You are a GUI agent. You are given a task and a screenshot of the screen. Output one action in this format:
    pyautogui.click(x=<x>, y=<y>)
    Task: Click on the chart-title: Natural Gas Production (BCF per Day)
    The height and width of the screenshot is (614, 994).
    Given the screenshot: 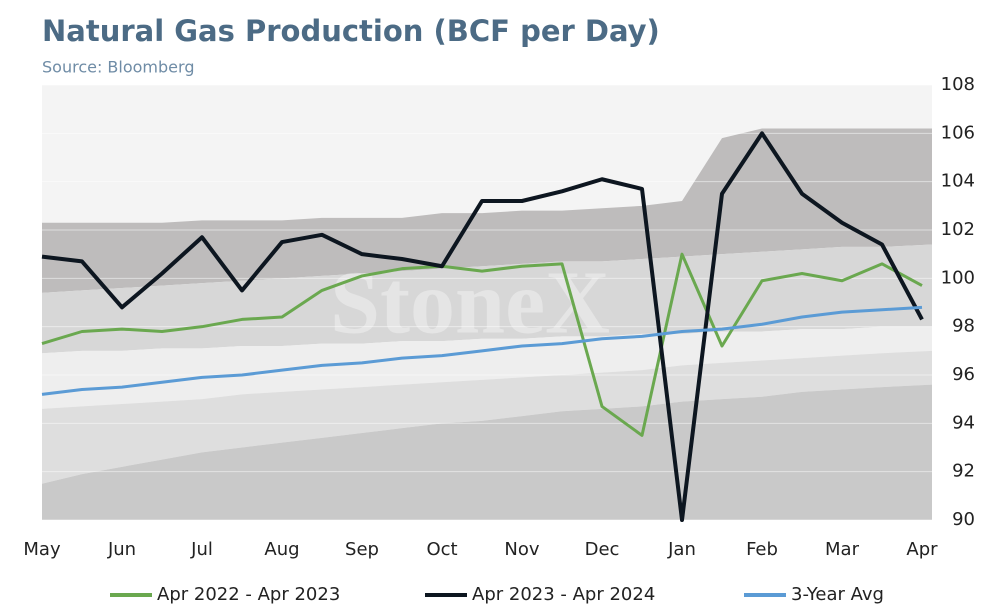 What is the action you would take?
    pyautogui.click(x=351, y=31)
    